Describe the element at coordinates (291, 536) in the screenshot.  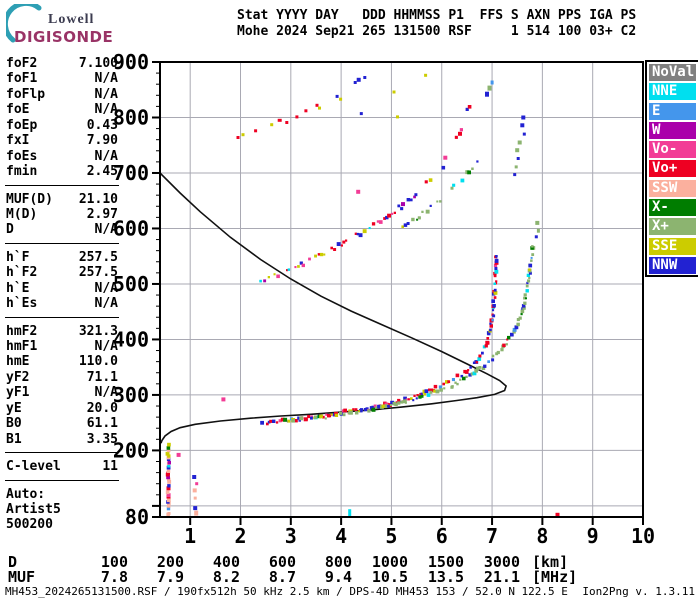
I see `svg-text: 3` at that location.